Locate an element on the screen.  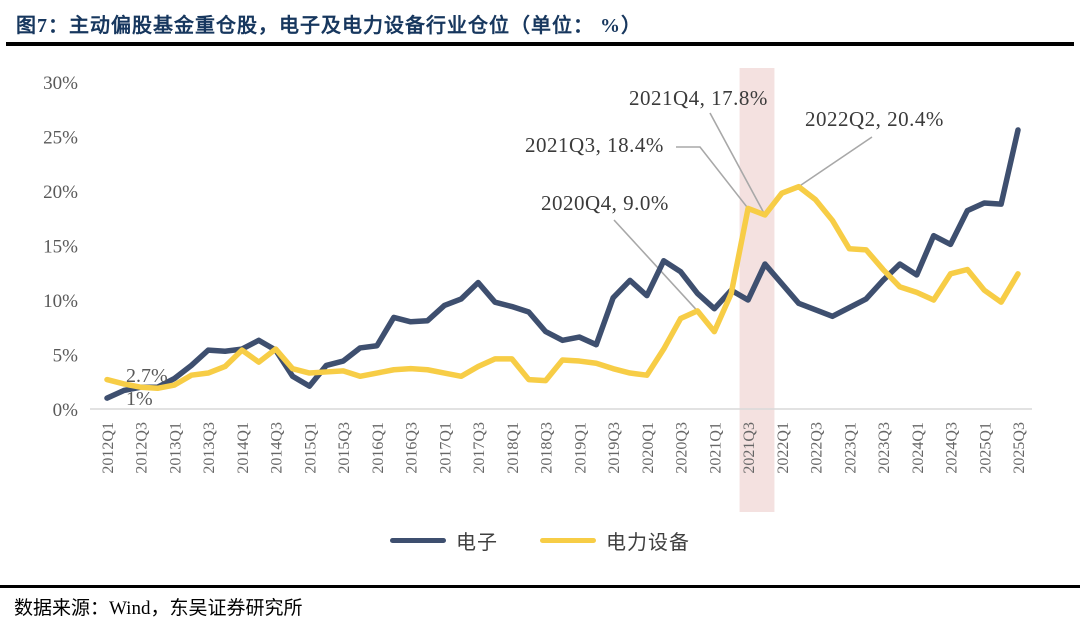
x-tick-label: 2012Q1 is located at coordinates (108, 448).